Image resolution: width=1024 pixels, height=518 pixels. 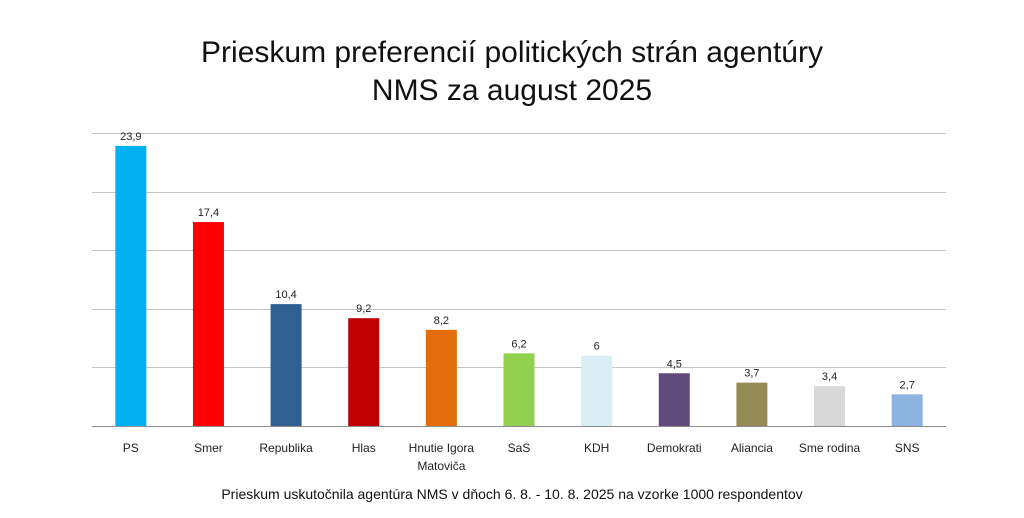 What do you see at coordinates (131, 448) in the screenshot?
I see `category-label: PS` at bounding box center [131, 448].